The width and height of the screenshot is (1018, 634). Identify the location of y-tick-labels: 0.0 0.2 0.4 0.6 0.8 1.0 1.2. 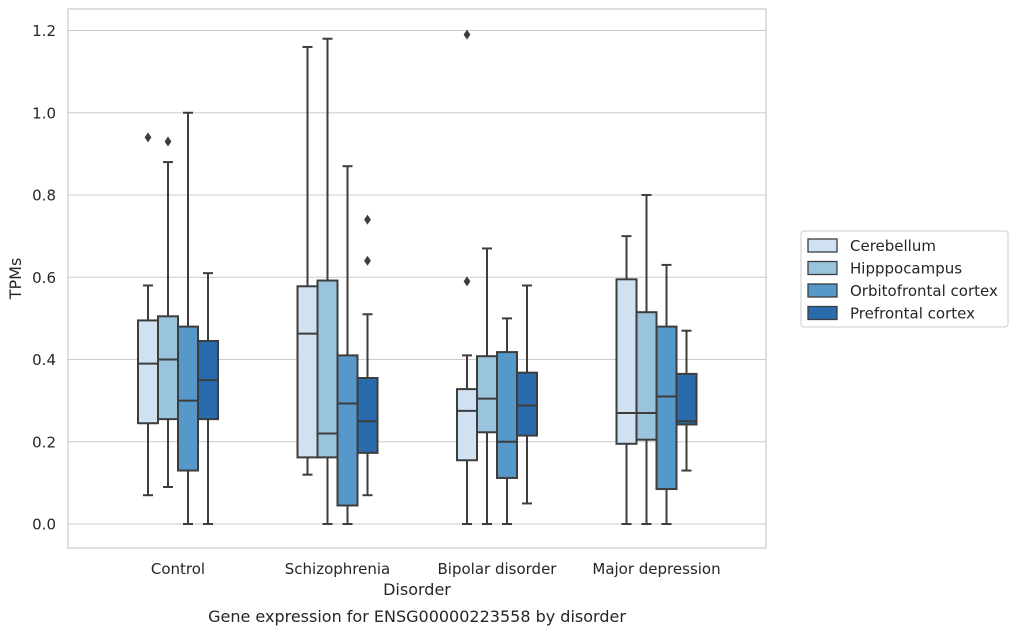
(44, 278).